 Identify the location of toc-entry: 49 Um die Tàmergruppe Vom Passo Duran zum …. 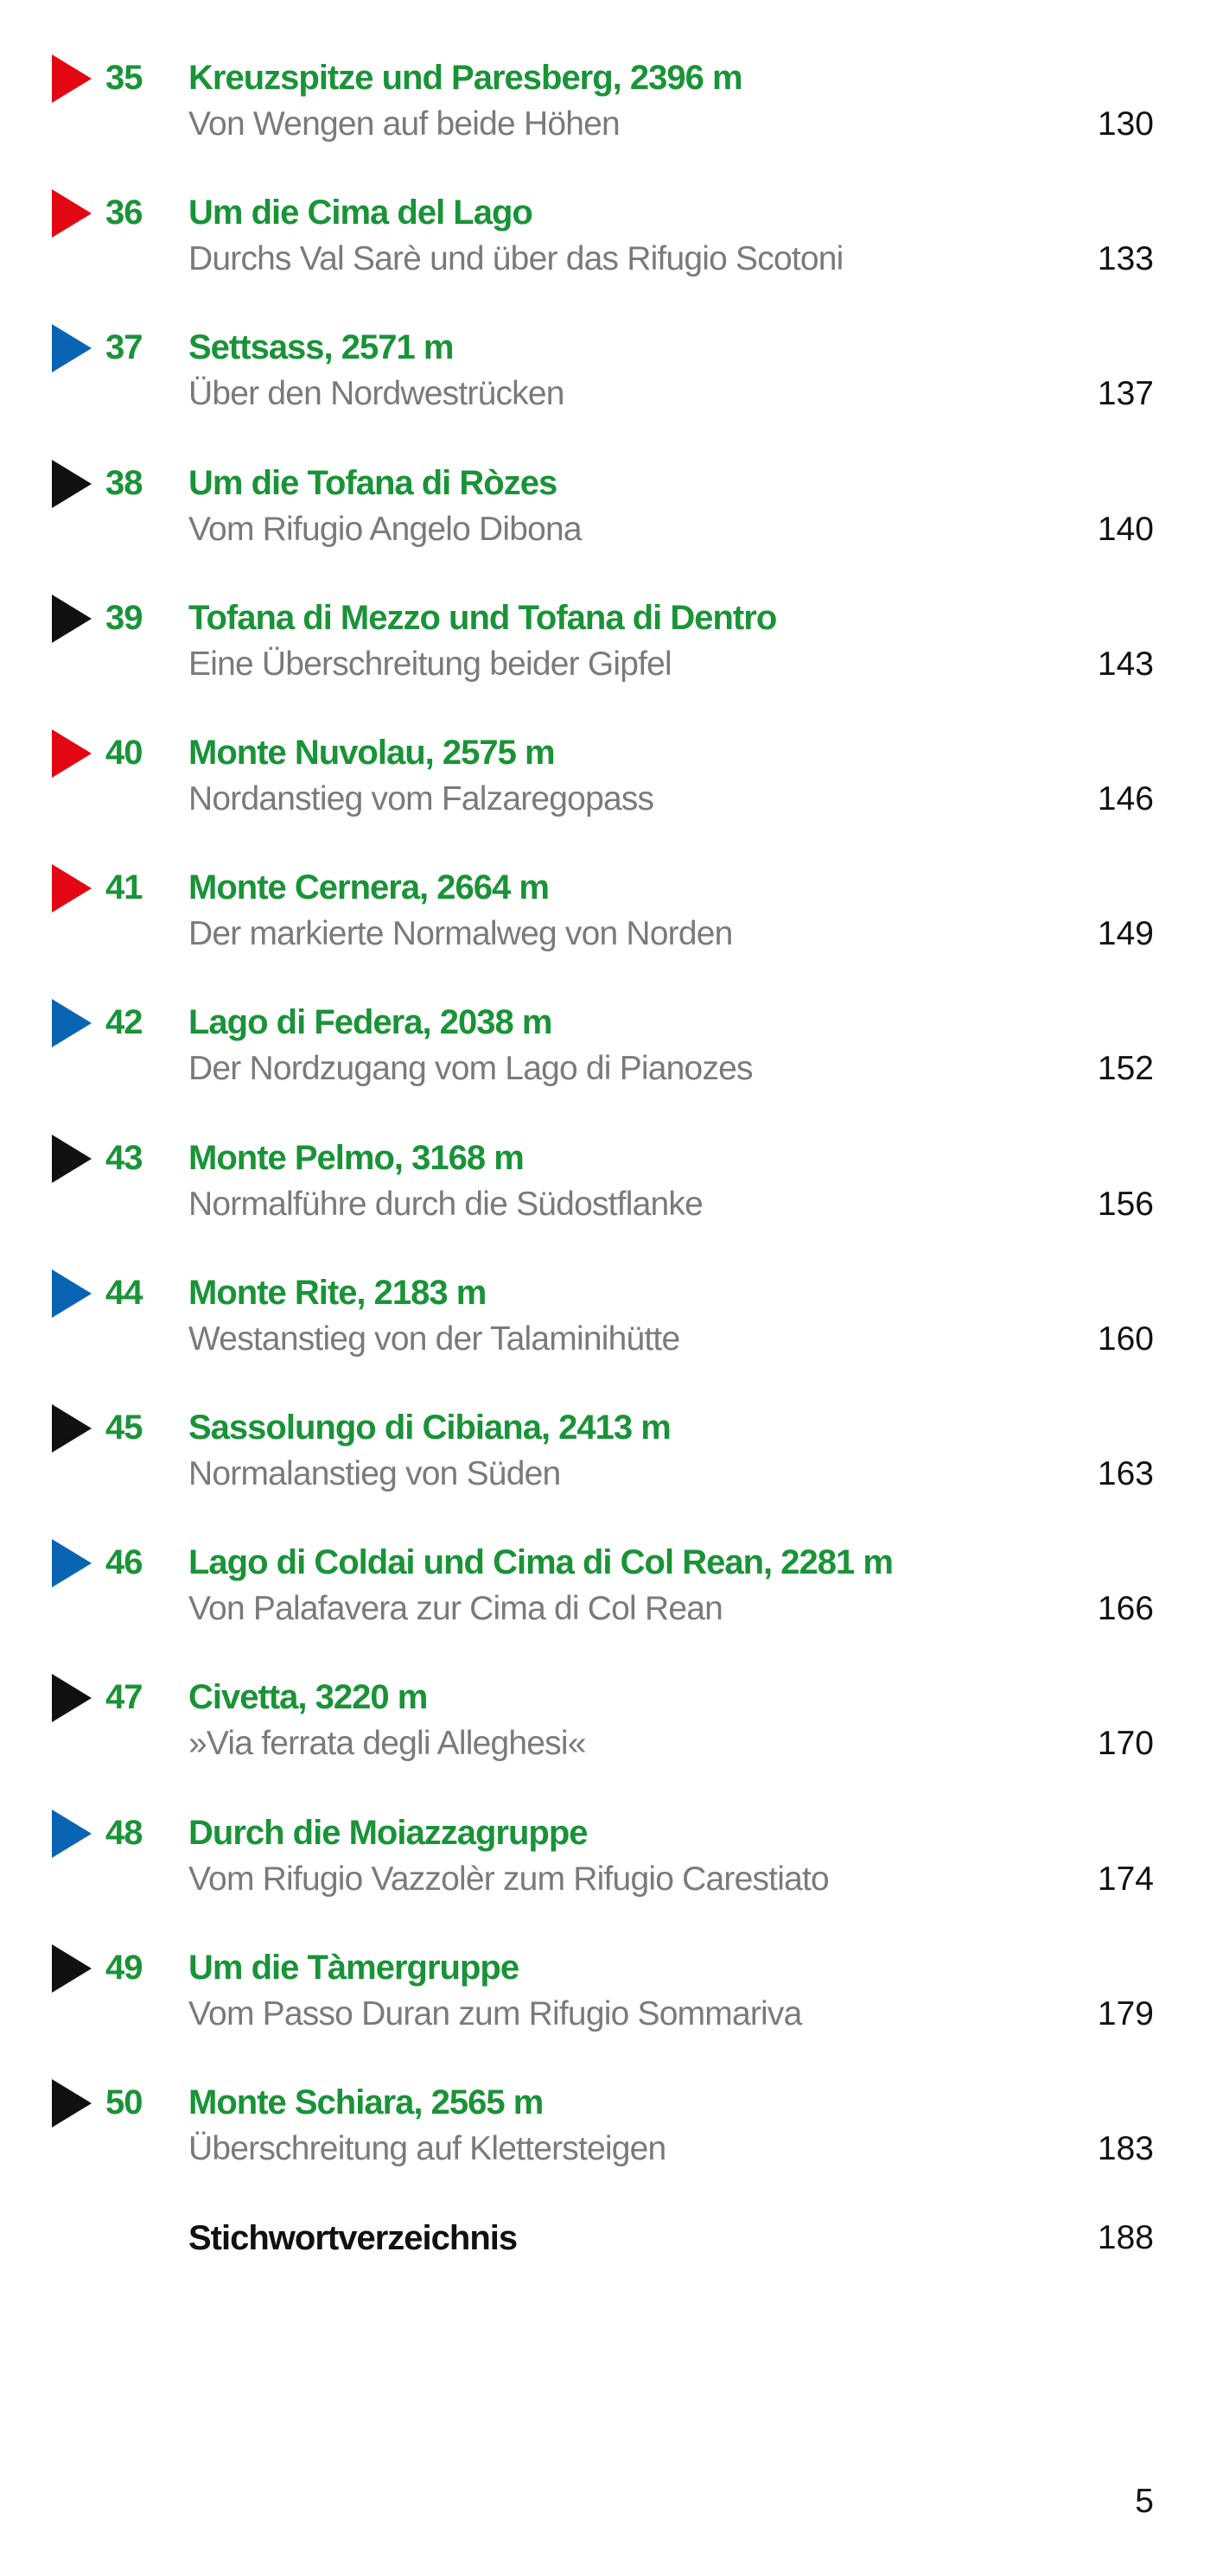
(605, 1991).